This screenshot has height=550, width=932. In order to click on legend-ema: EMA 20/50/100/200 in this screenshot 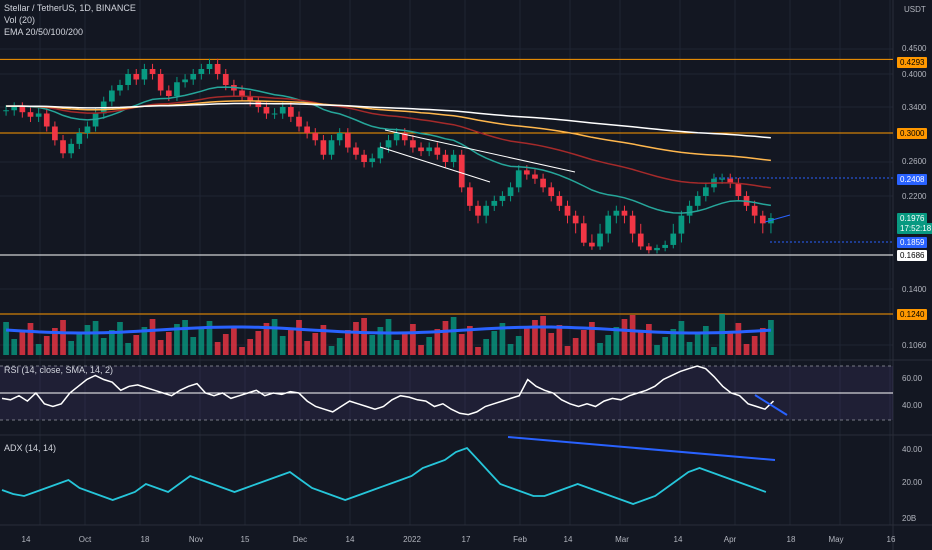, I will do `click(44, 32)`.